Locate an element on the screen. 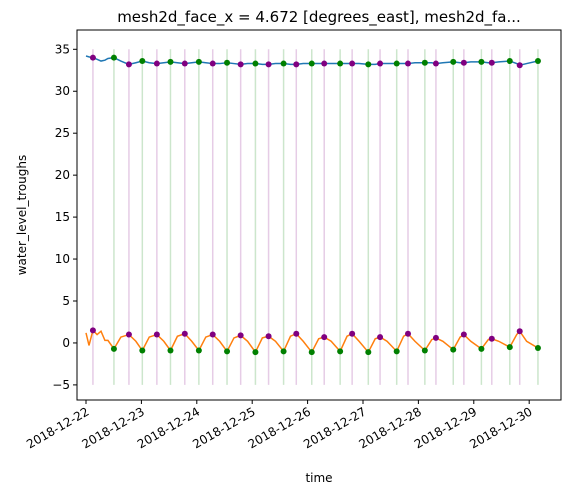 The image size is (569, 493). y-tick-label: 10 is located at coordinates (62, 259).